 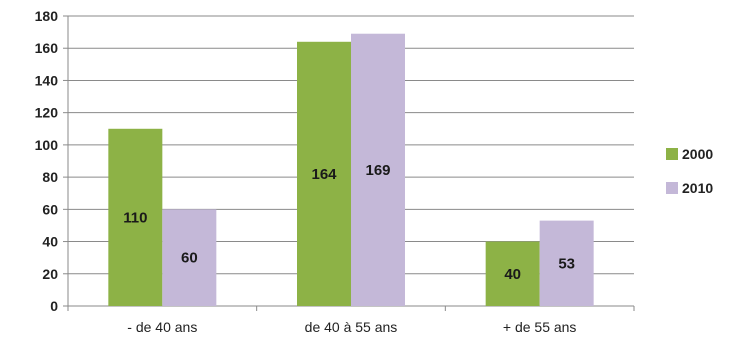 I want to click on x-category-label: + de 55 ans, so click(x=540, y=327).